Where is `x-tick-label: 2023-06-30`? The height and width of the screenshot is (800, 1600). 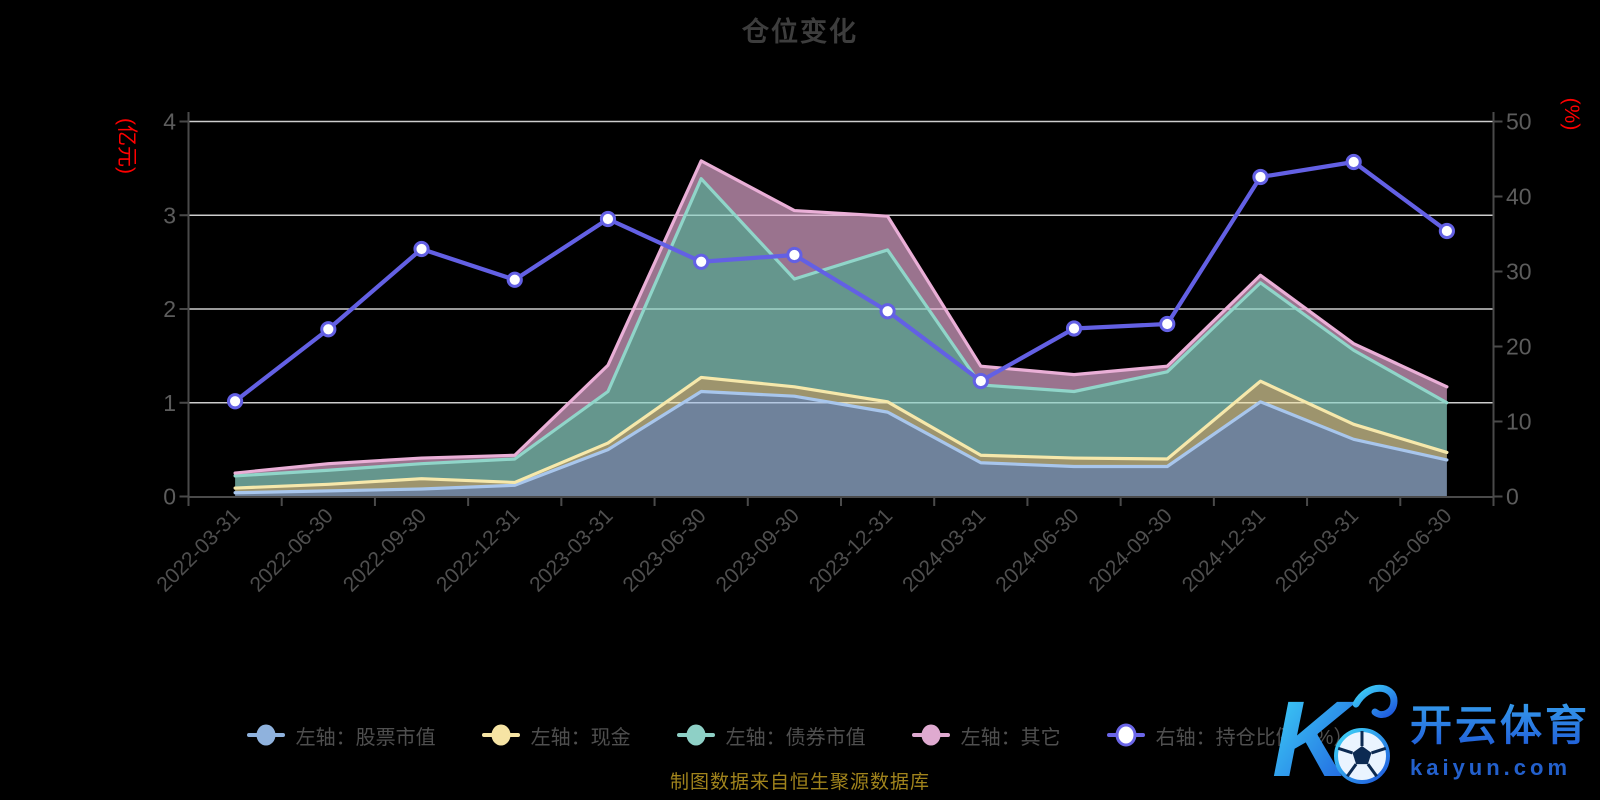 x-tick-label: 2023-06-30 is located at coordinates (664, 550).